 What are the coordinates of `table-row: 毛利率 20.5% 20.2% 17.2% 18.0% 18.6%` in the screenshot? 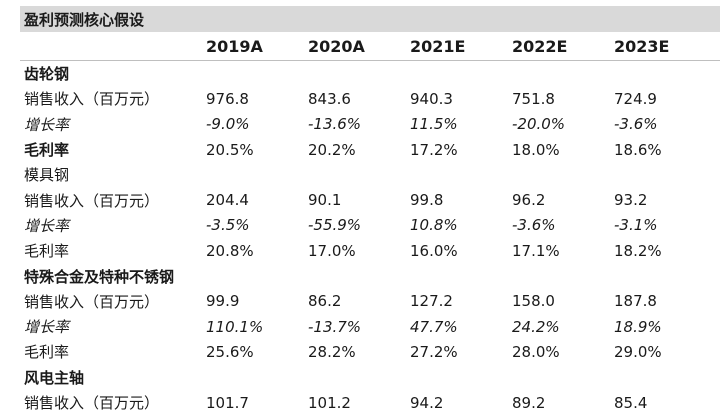 It's located at (370, 149).